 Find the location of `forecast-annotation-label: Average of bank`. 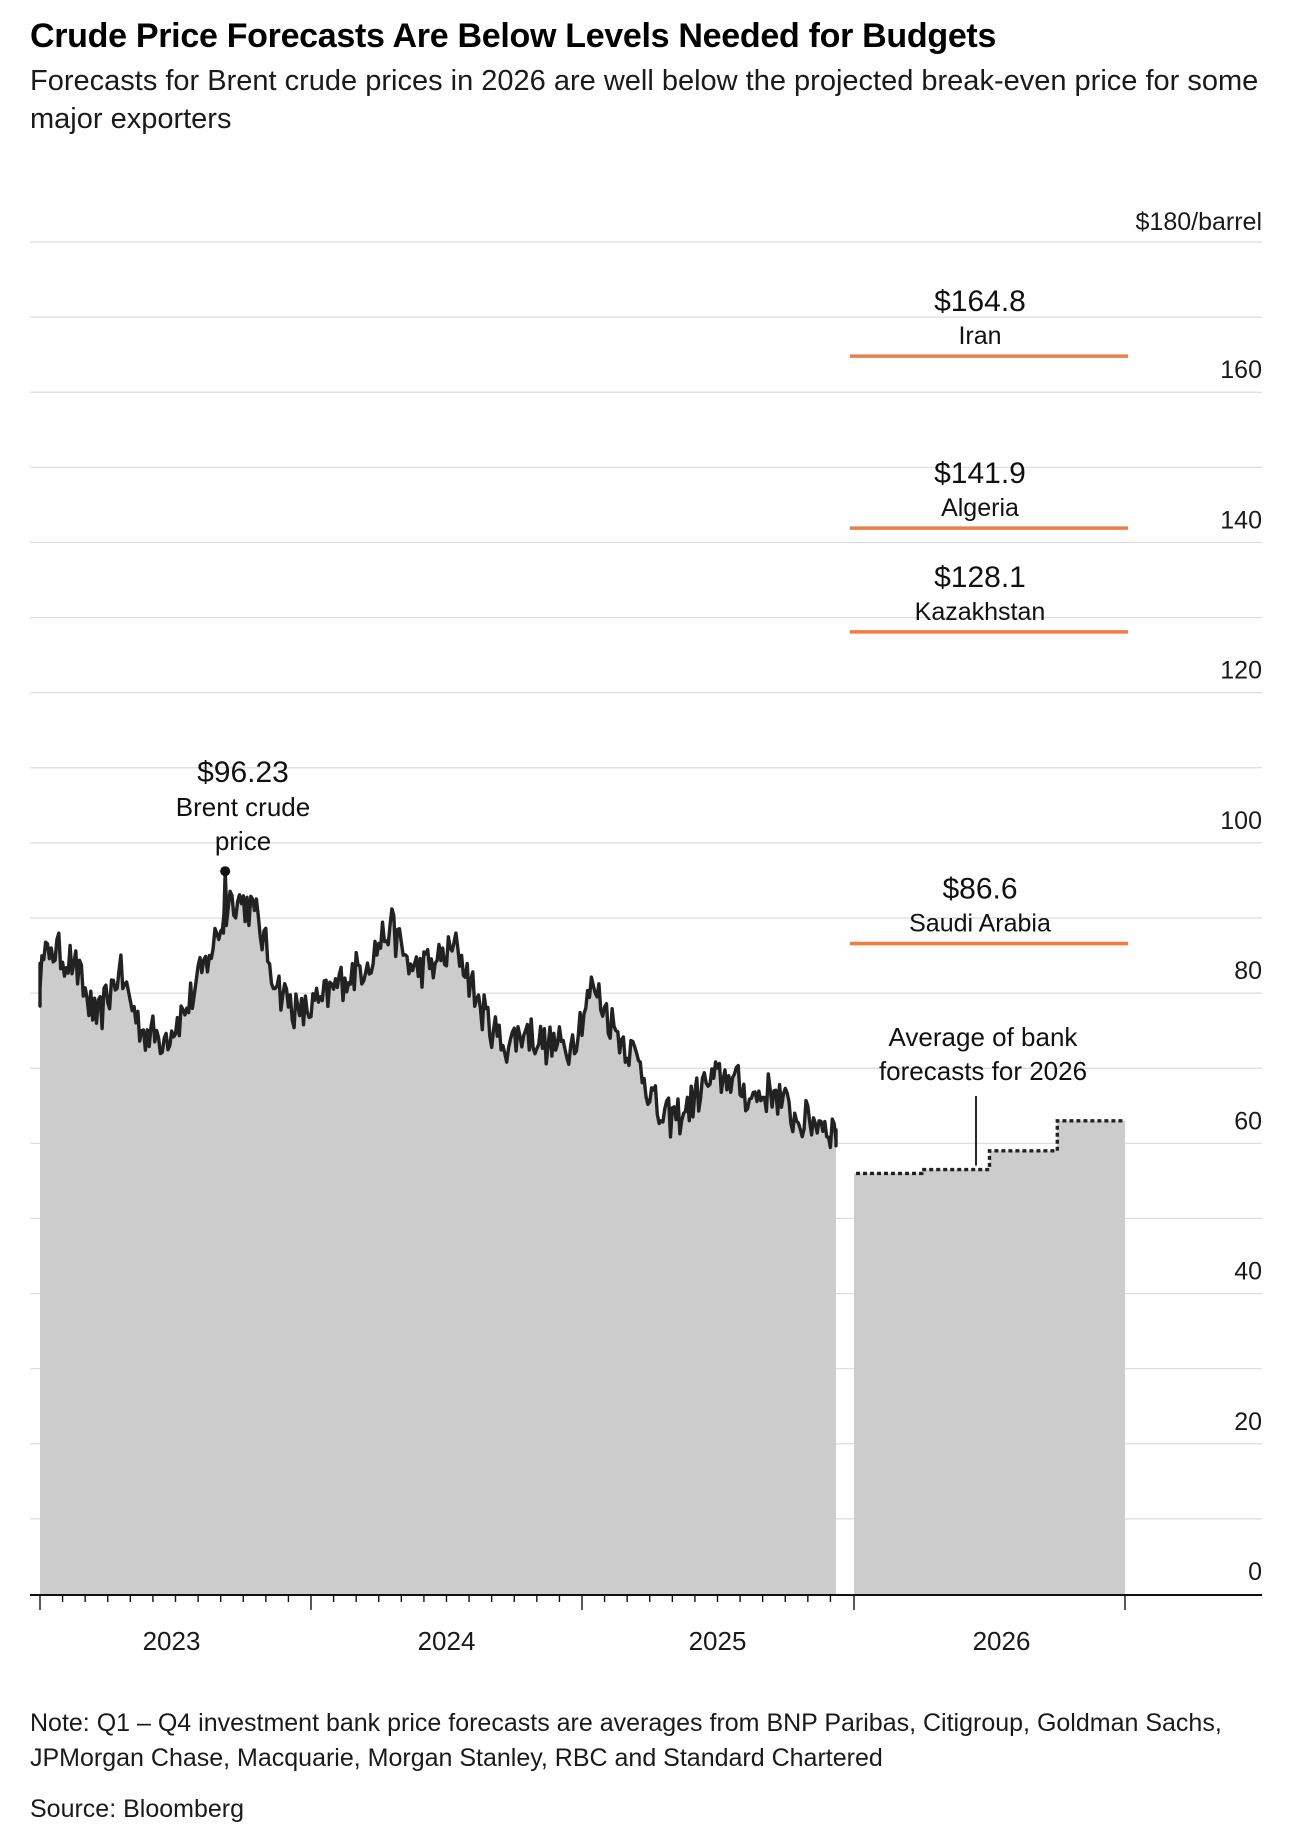

forecast-annotation-label: Average of bank is located at coordinates (984, 1037).